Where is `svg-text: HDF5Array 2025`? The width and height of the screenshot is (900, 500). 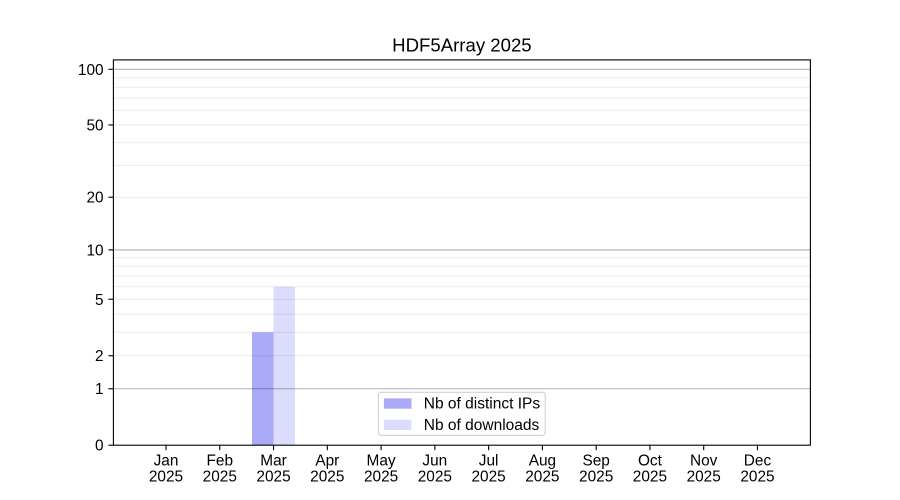
svg-text: HDF5Array 2025 is located at coordinates (462, 45).